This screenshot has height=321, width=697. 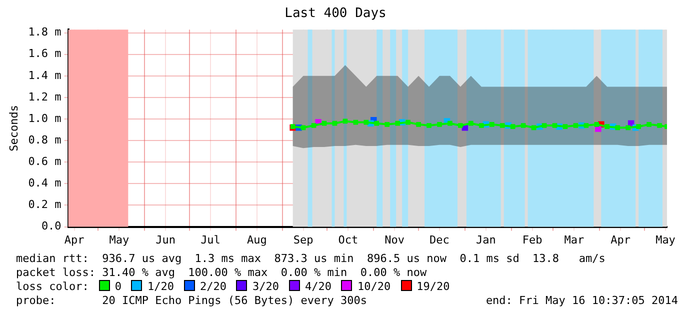 What do you see at coordinates (348, 239) in the screenshot?
I see `x-tick-label: Oct` at bounding box center [348, 239].